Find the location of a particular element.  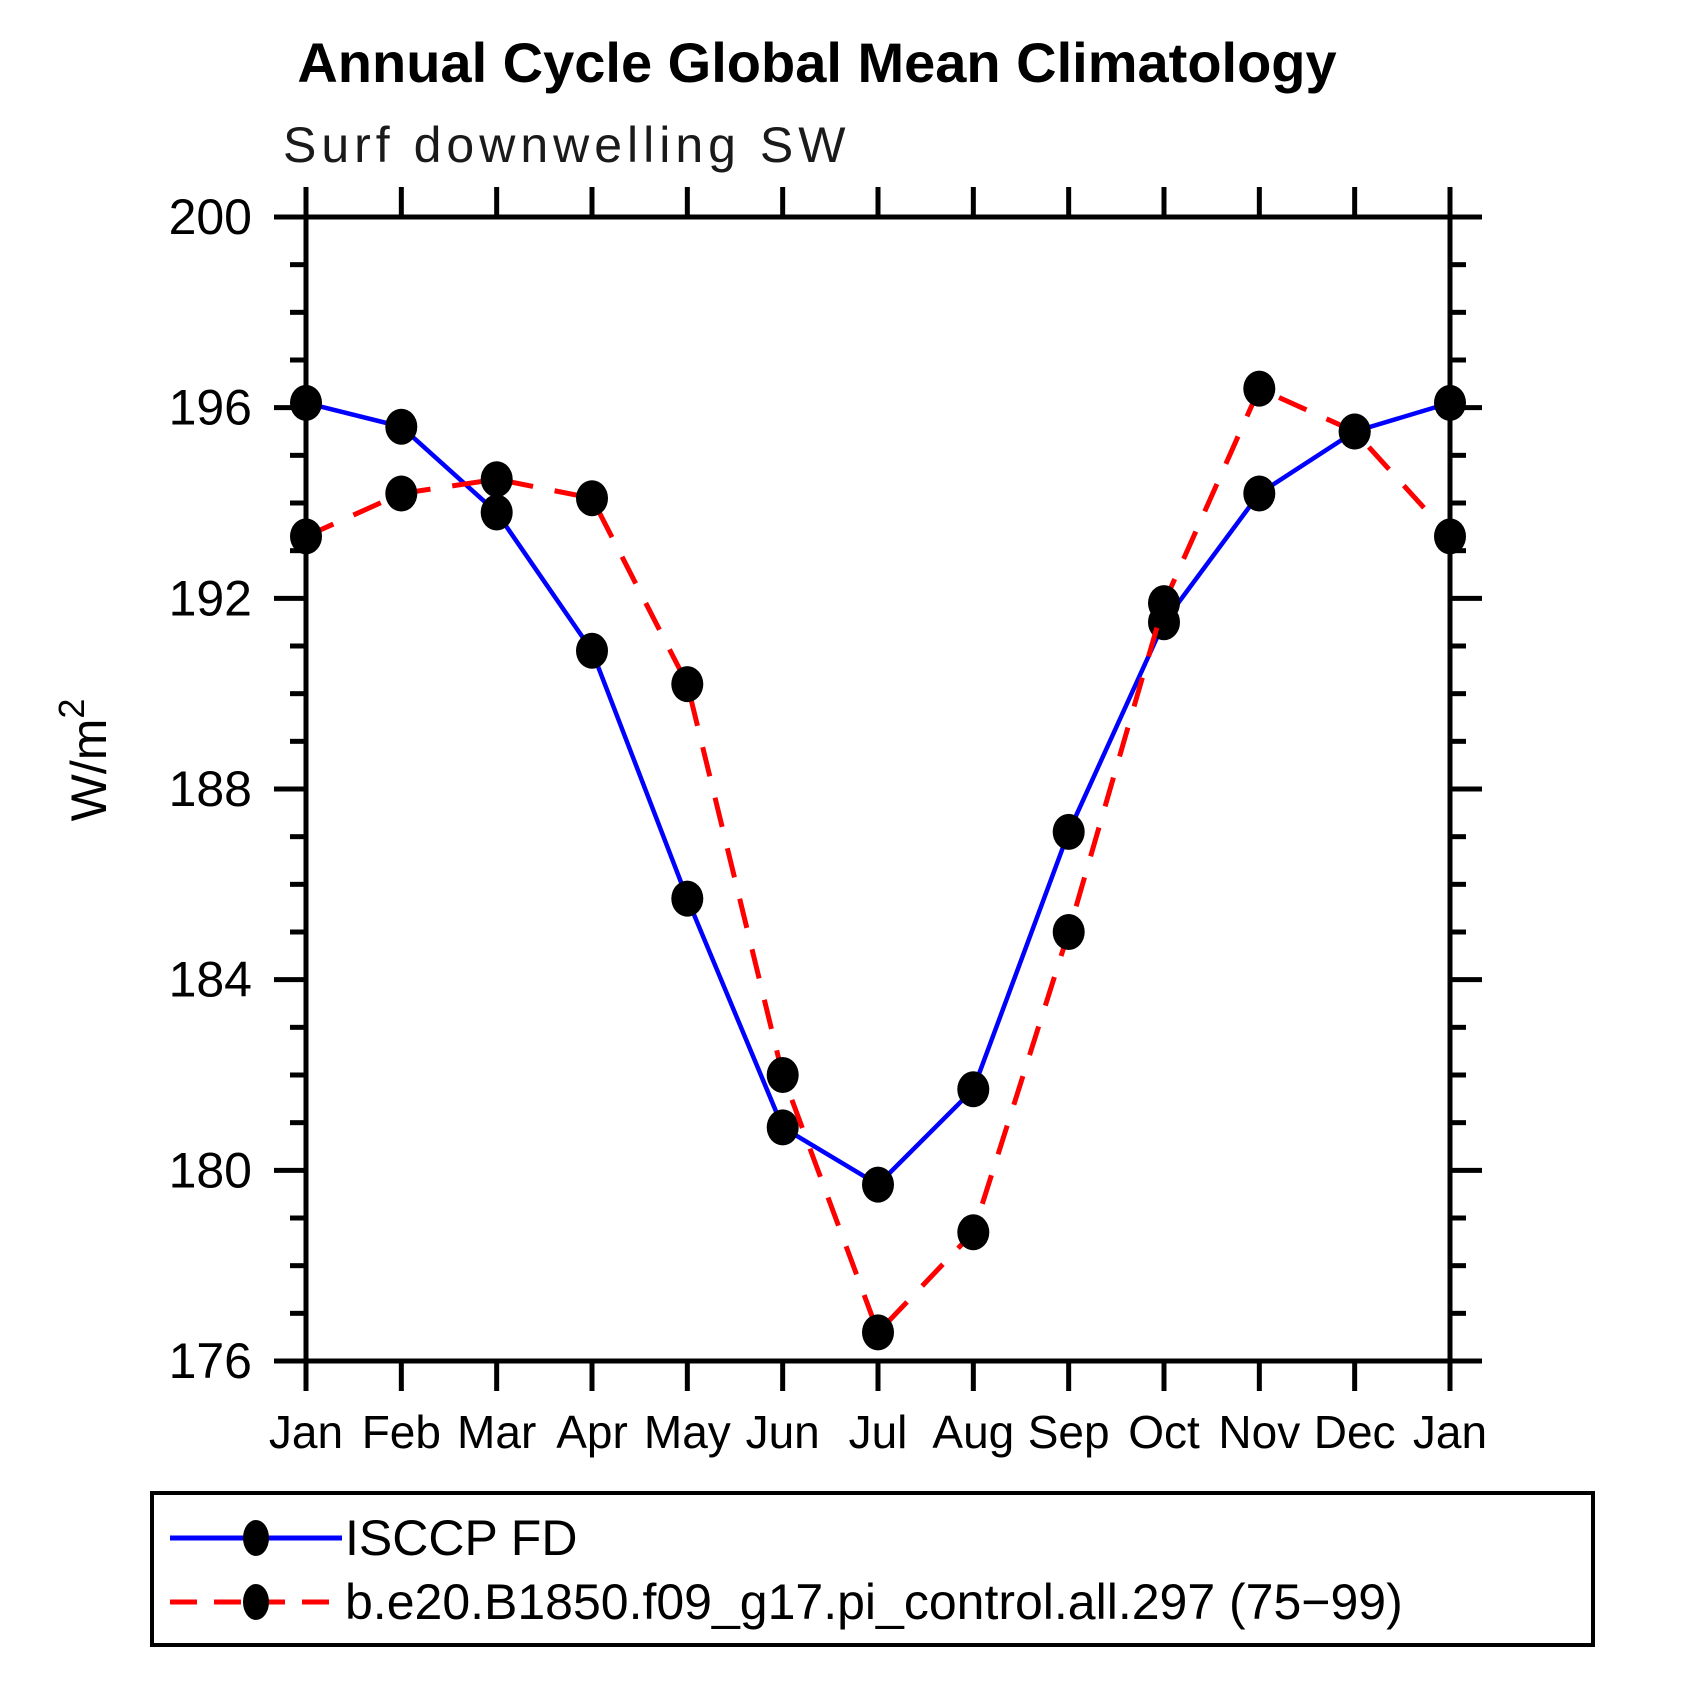

y-axis-label-exponent: 2 is located at coordinates (71, 709).